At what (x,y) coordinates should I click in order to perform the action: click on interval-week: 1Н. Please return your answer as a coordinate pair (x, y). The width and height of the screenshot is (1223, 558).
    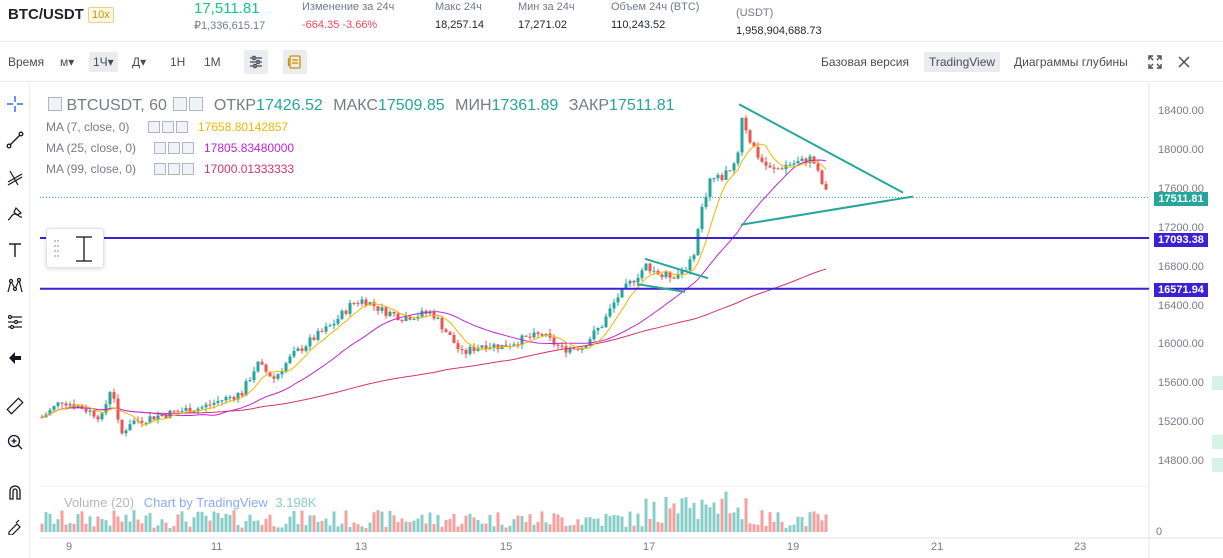
    Looking at the image, I should click on (178, 62).